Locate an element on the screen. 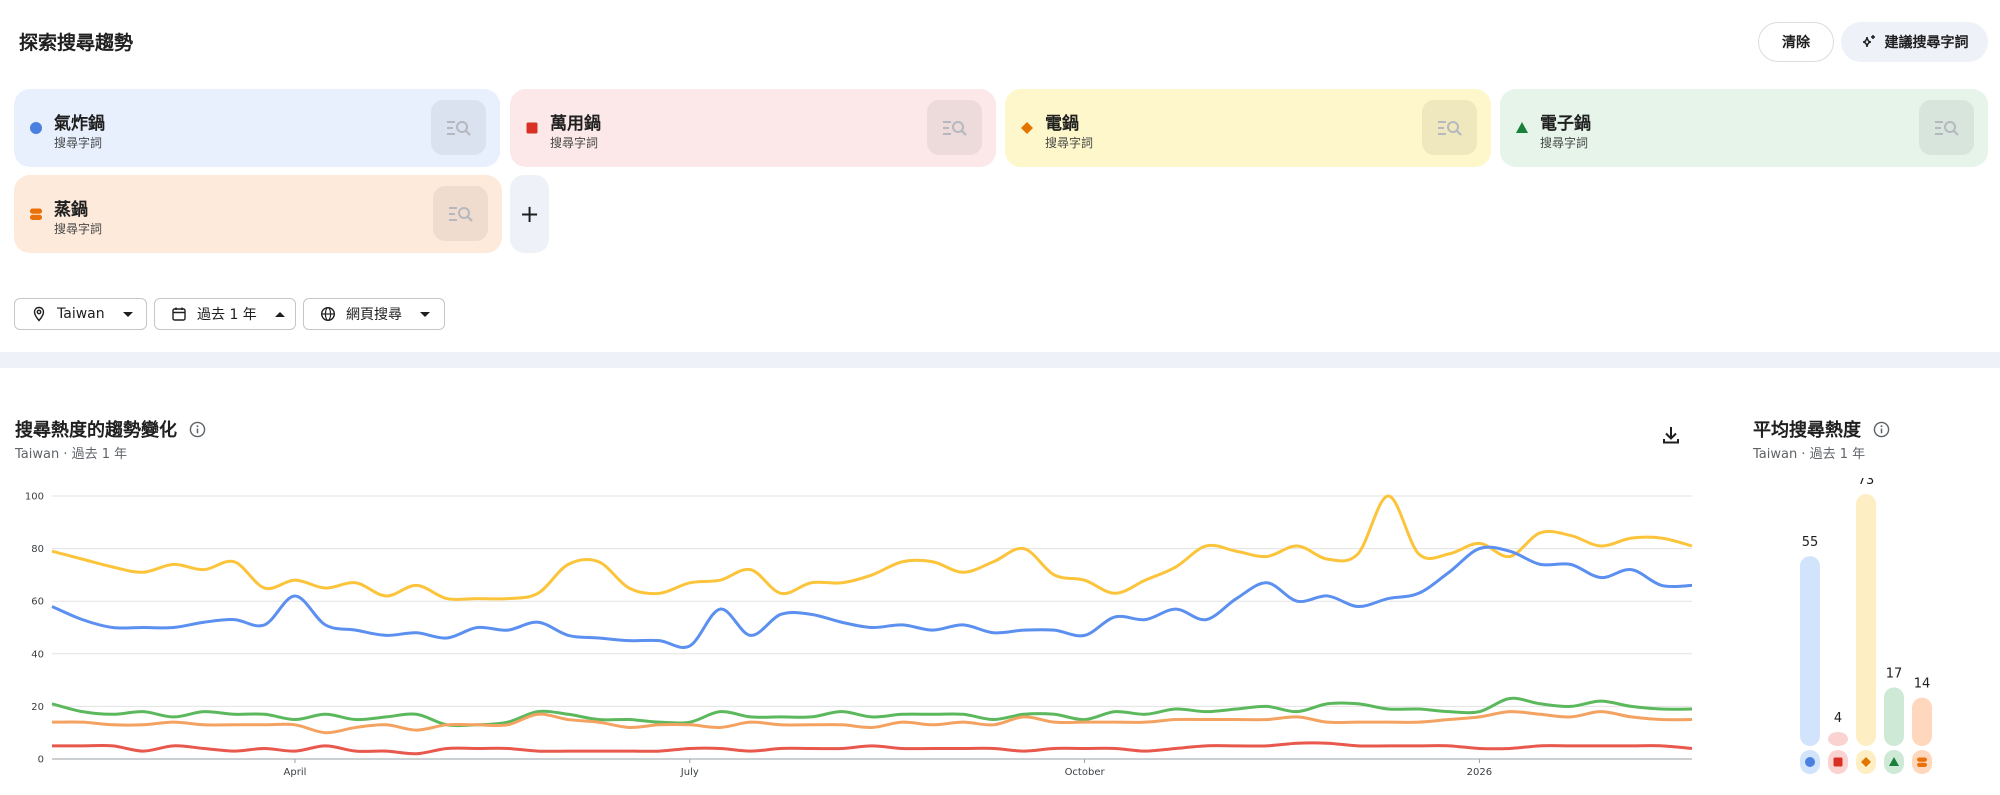  bar-value-label: 17 is located at coordinates (1894, 673).